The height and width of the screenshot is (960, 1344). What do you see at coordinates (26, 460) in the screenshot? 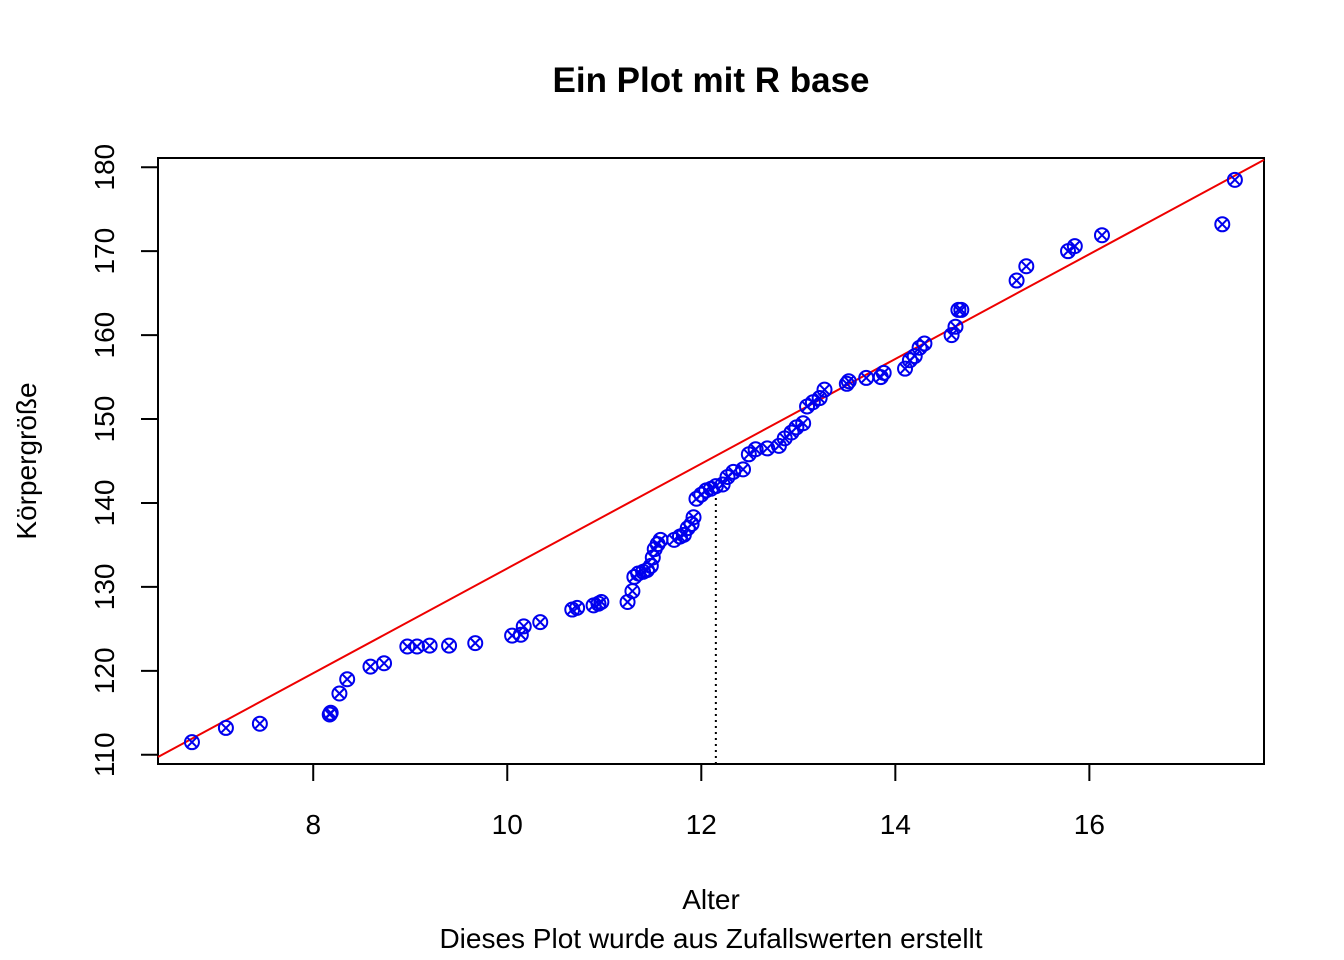
I see `y-axis-label: Körpergröße` at bounding box center [26, 460].